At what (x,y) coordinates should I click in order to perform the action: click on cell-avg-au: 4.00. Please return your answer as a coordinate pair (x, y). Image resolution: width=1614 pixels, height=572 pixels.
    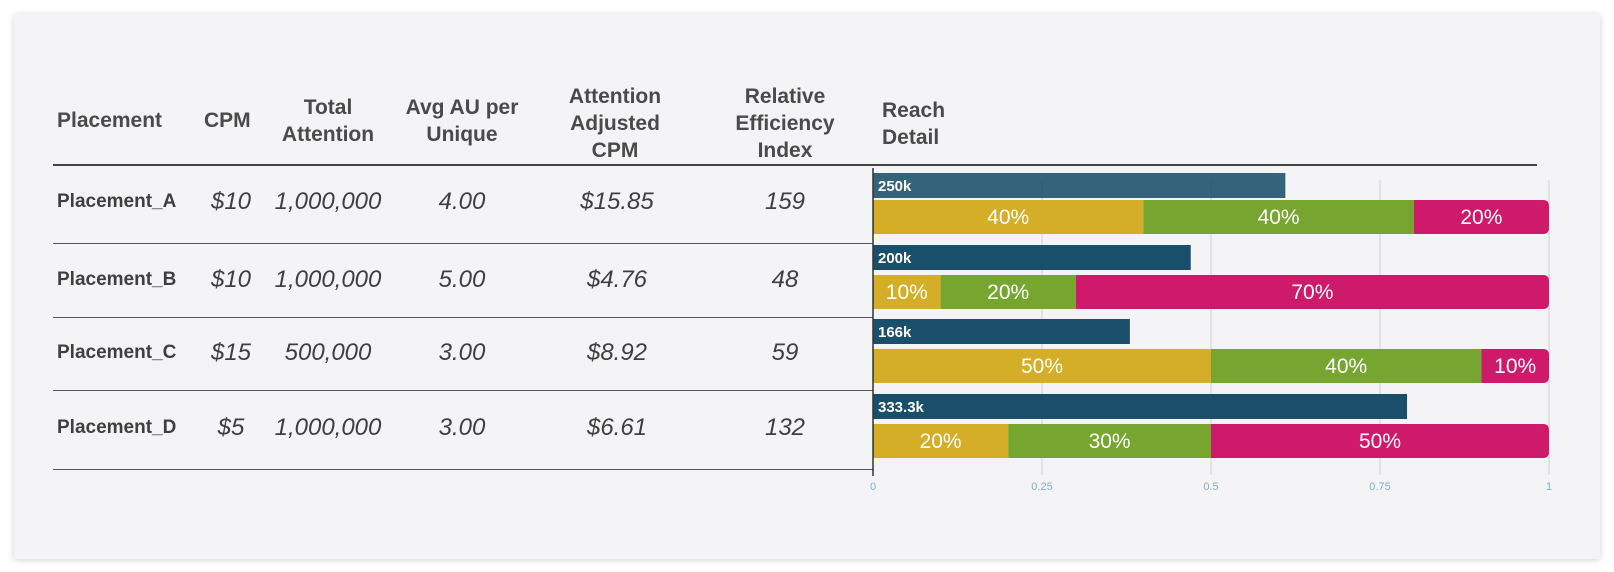
    Looking at the image, I should click on (462, 201).